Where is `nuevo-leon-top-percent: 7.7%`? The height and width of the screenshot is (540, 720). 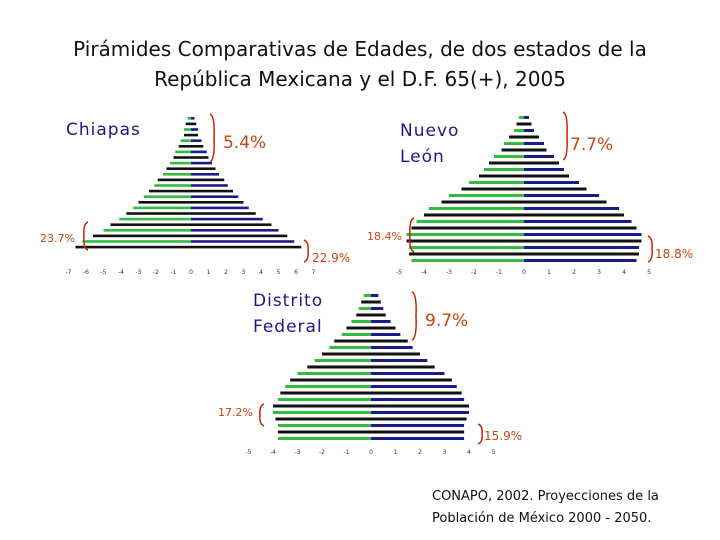
nuevo-leon-top-percent: 7.7% is located at coordinates (591, 145).